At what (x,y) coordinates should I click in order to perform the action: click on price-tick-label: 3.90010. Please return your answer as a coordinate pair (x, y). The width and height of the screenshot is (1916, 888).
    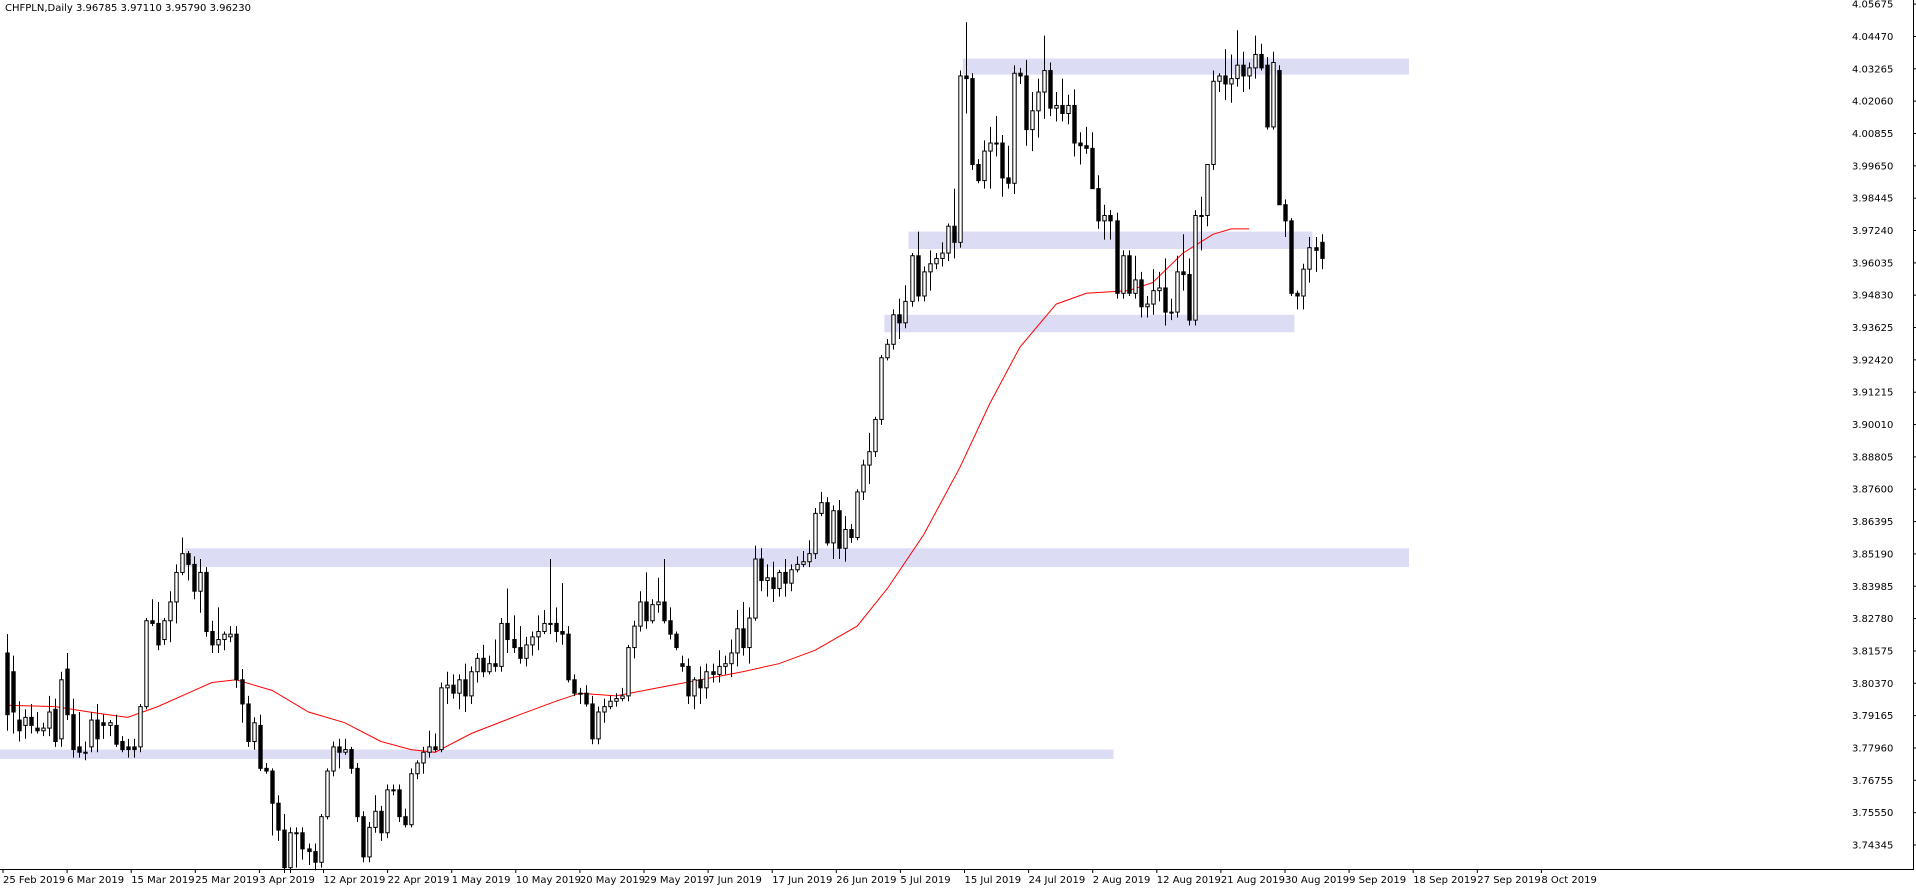
    Looking at the image, I should click on (1872, 425).